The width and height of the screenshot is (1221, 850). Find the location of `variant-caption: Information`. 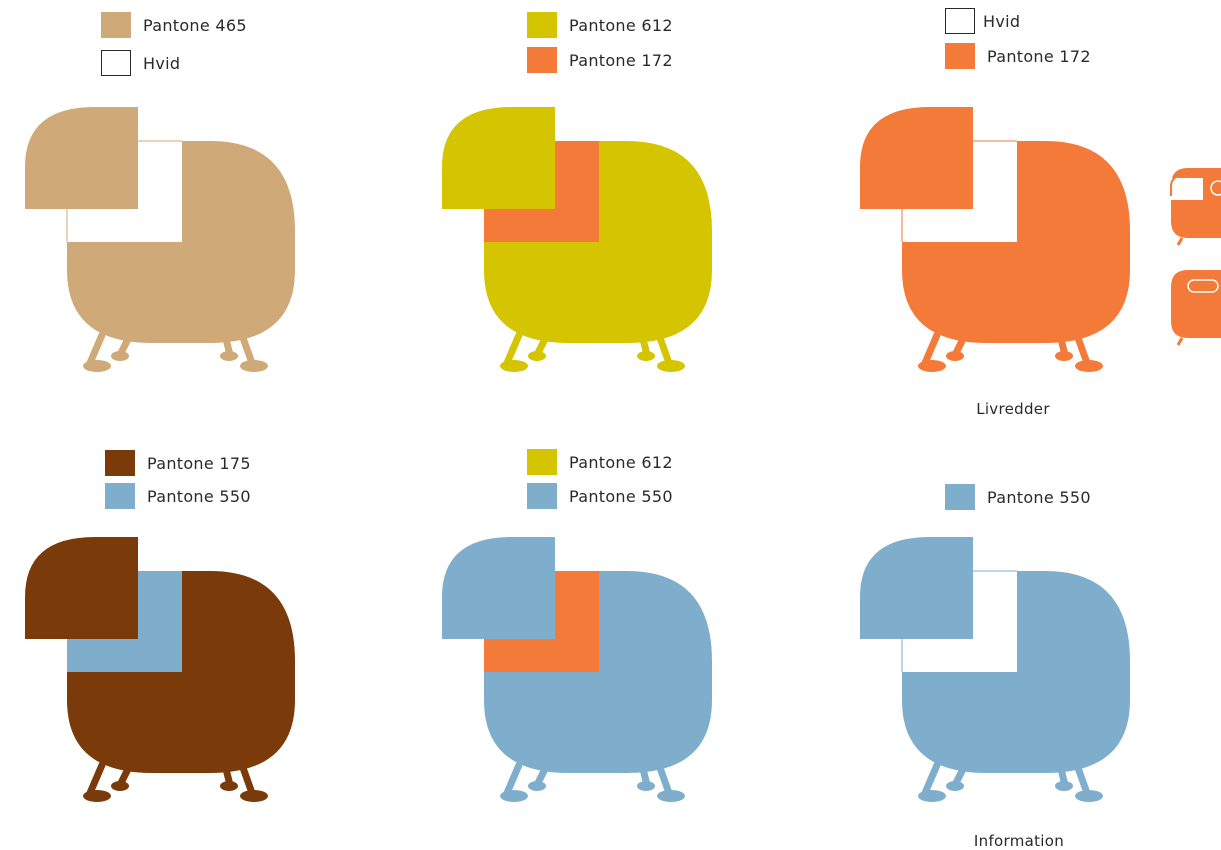

variant-caption: Information is located at coordinates (1019, 841).